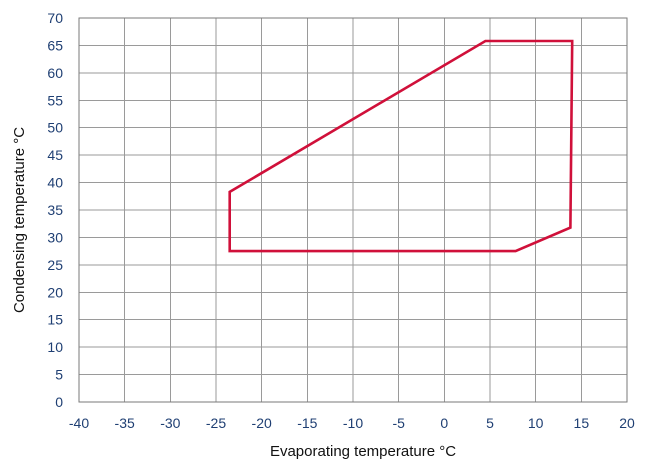 This screenshot has height=461, width=648. I want to click on x-tick-label: -5, so click(398, 423).